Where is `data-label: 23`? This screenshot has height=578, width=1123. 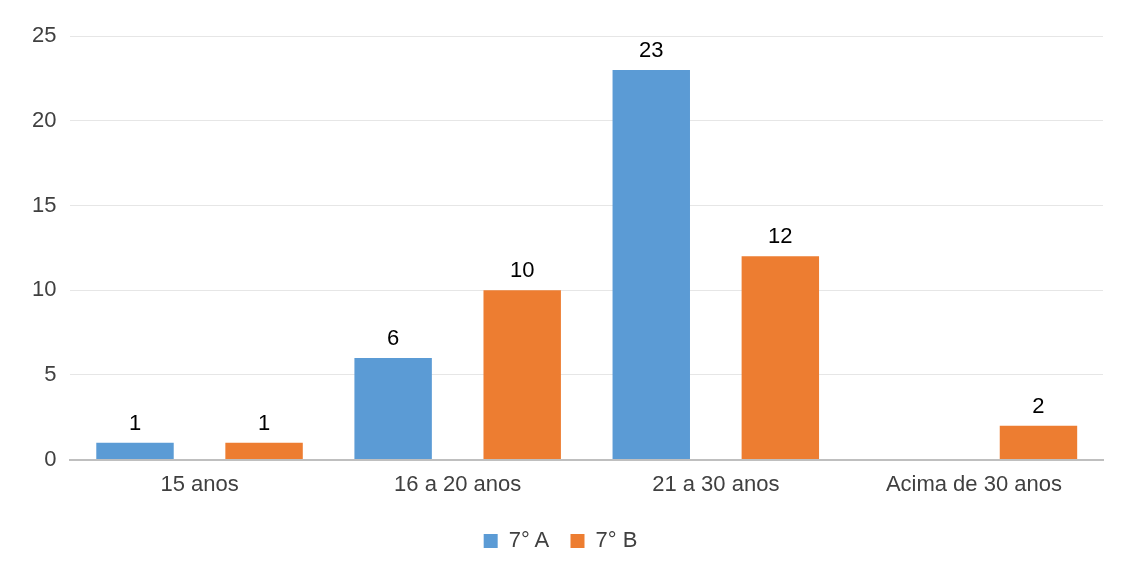
data-label: 23 is located at coordinates (651, 49).